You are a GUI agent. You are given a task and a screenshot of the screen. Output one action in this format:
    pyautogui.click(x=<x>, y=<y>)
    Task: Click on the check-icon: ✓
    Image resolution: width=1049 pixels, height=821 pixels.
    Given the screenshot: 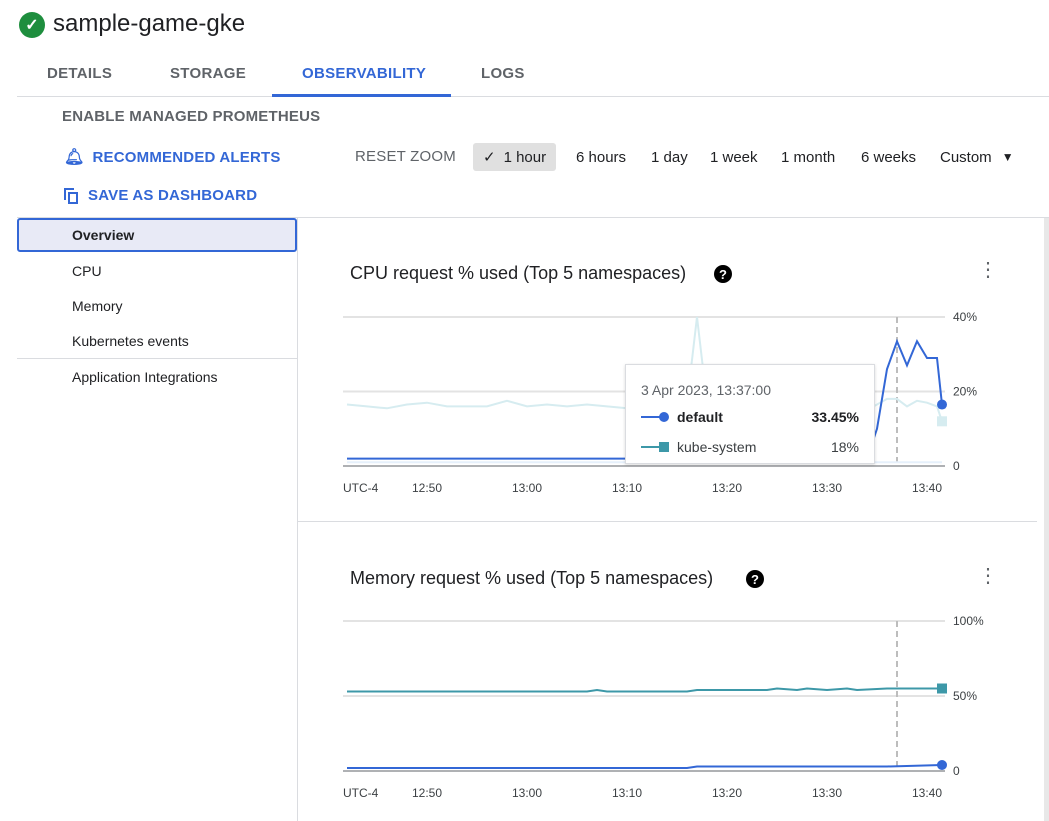 What is the action you would take?
    pyautogui.click(x=489, y=157)
    